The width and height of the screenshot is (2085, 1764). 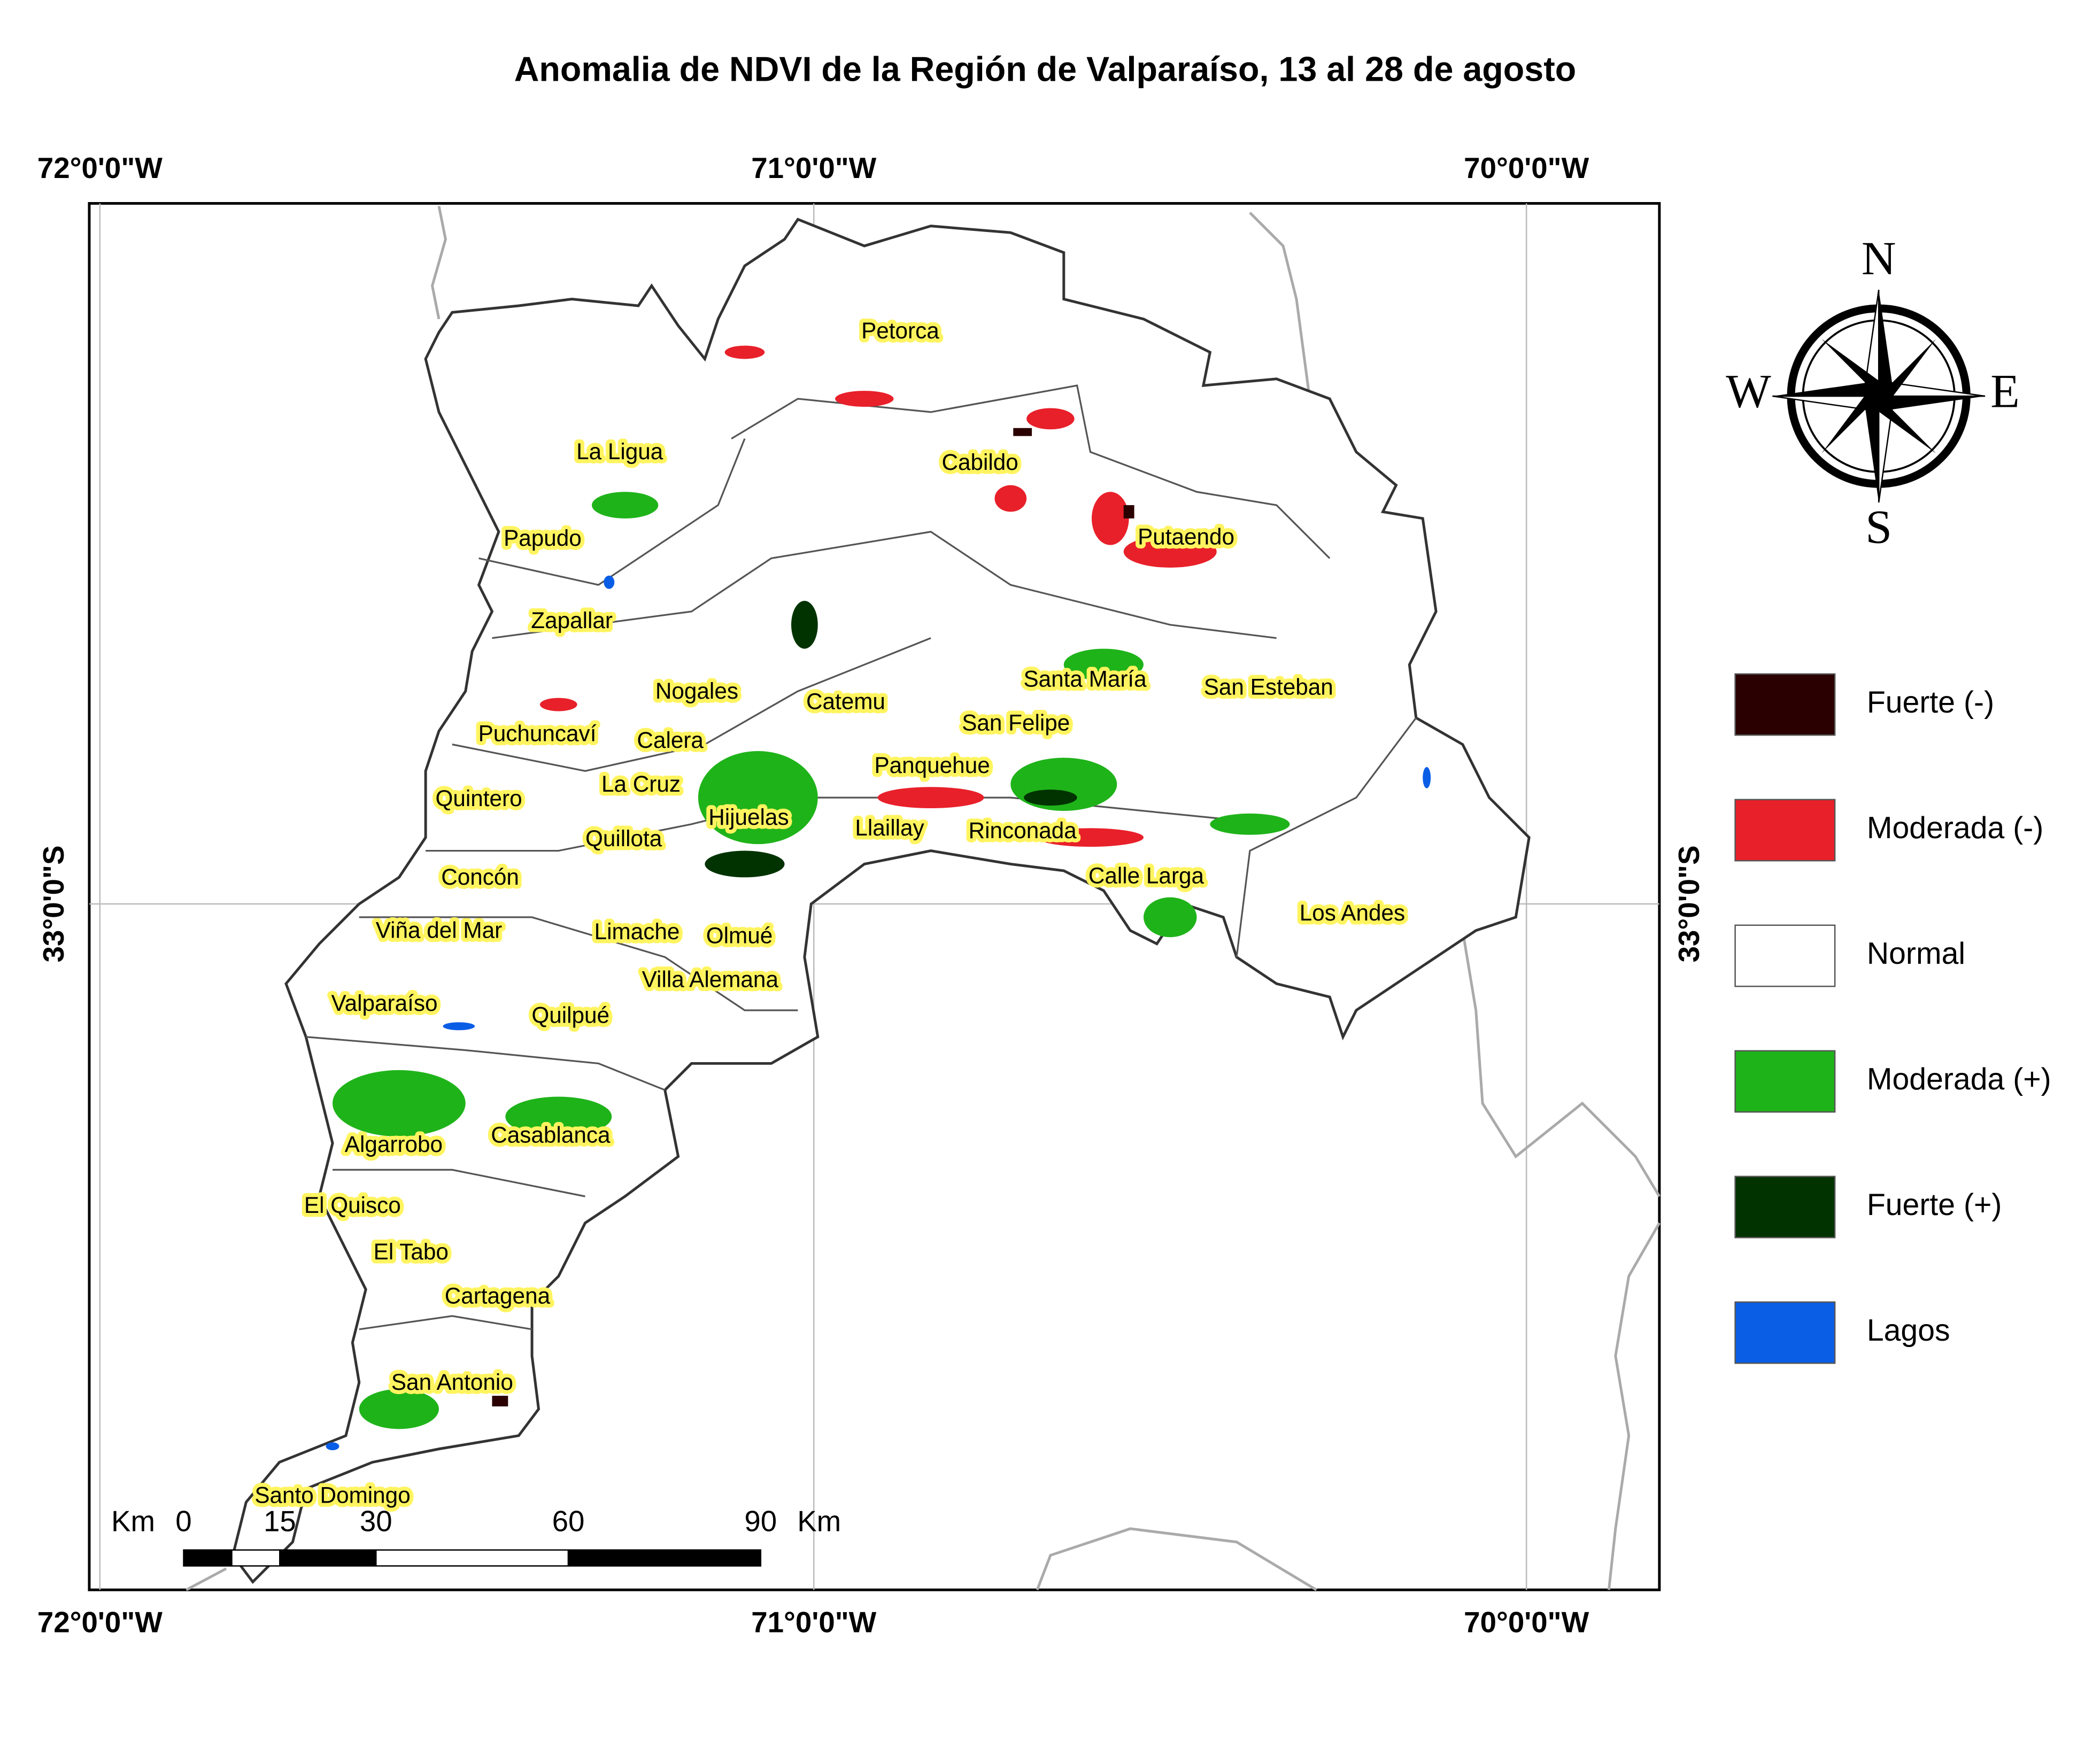 What do you see at coordinates (183, 1520) in the screenshot?
I see `scale-tick-label: 0` at bounding box center [183, 1520].